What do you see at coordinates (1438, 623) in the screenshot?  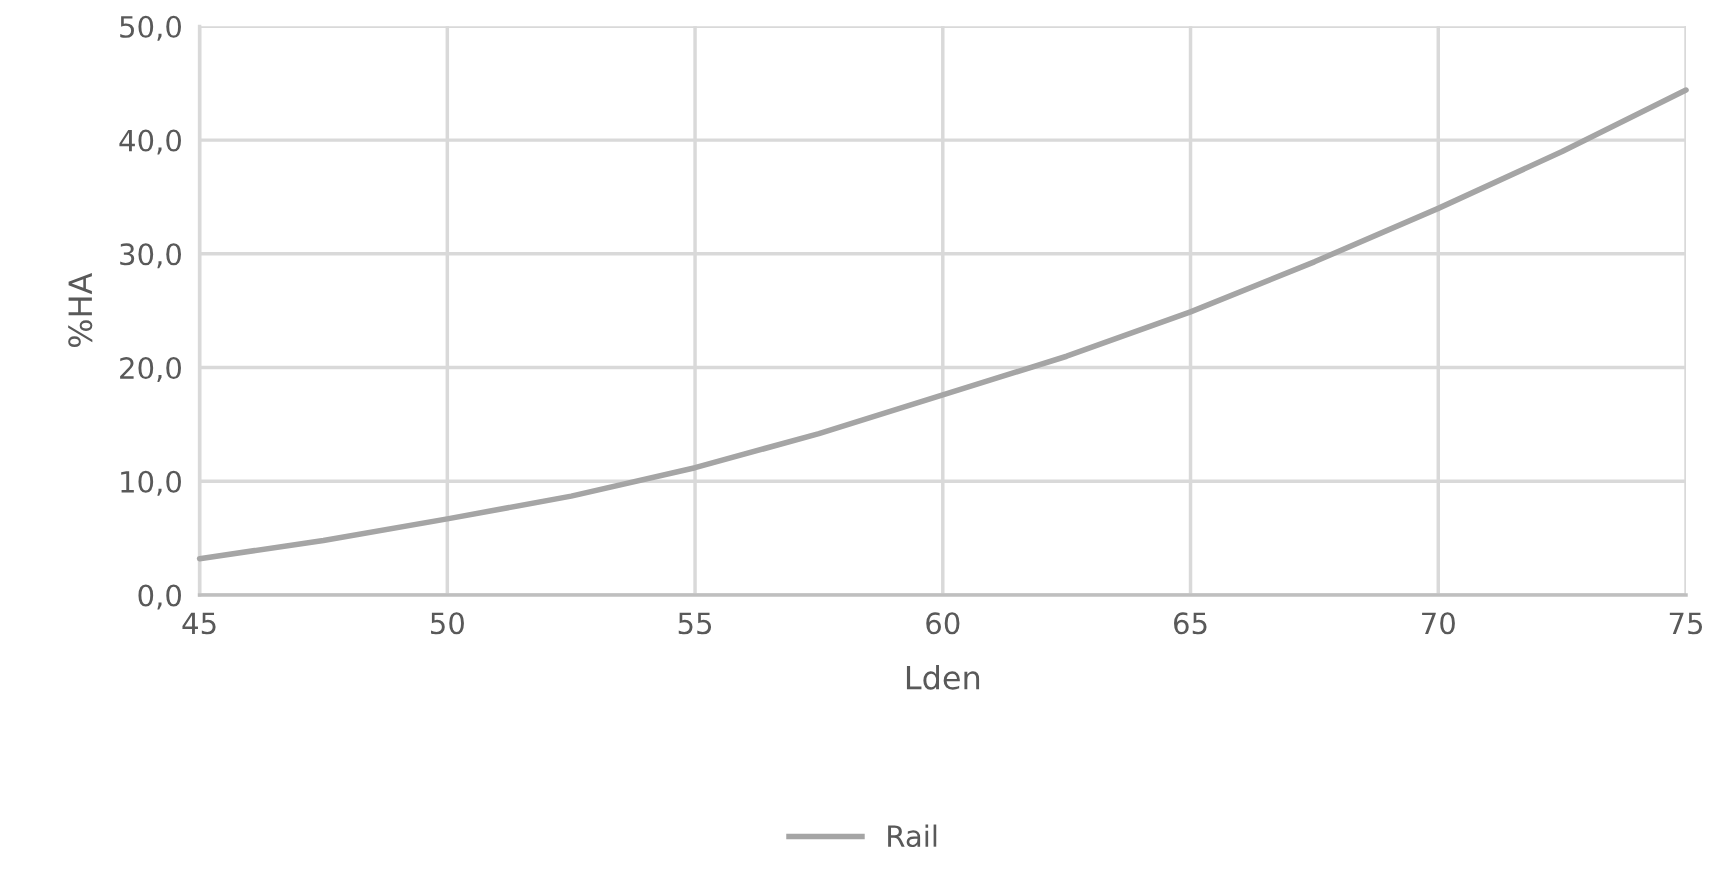 I see `x-tick-label: 70` at bounding box center [1438, 623].